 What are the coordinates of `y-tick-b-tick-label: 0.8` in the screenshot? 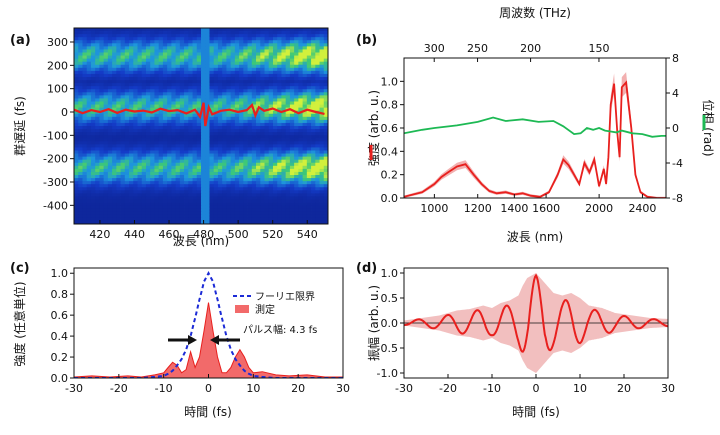 It's located at (390, 105).